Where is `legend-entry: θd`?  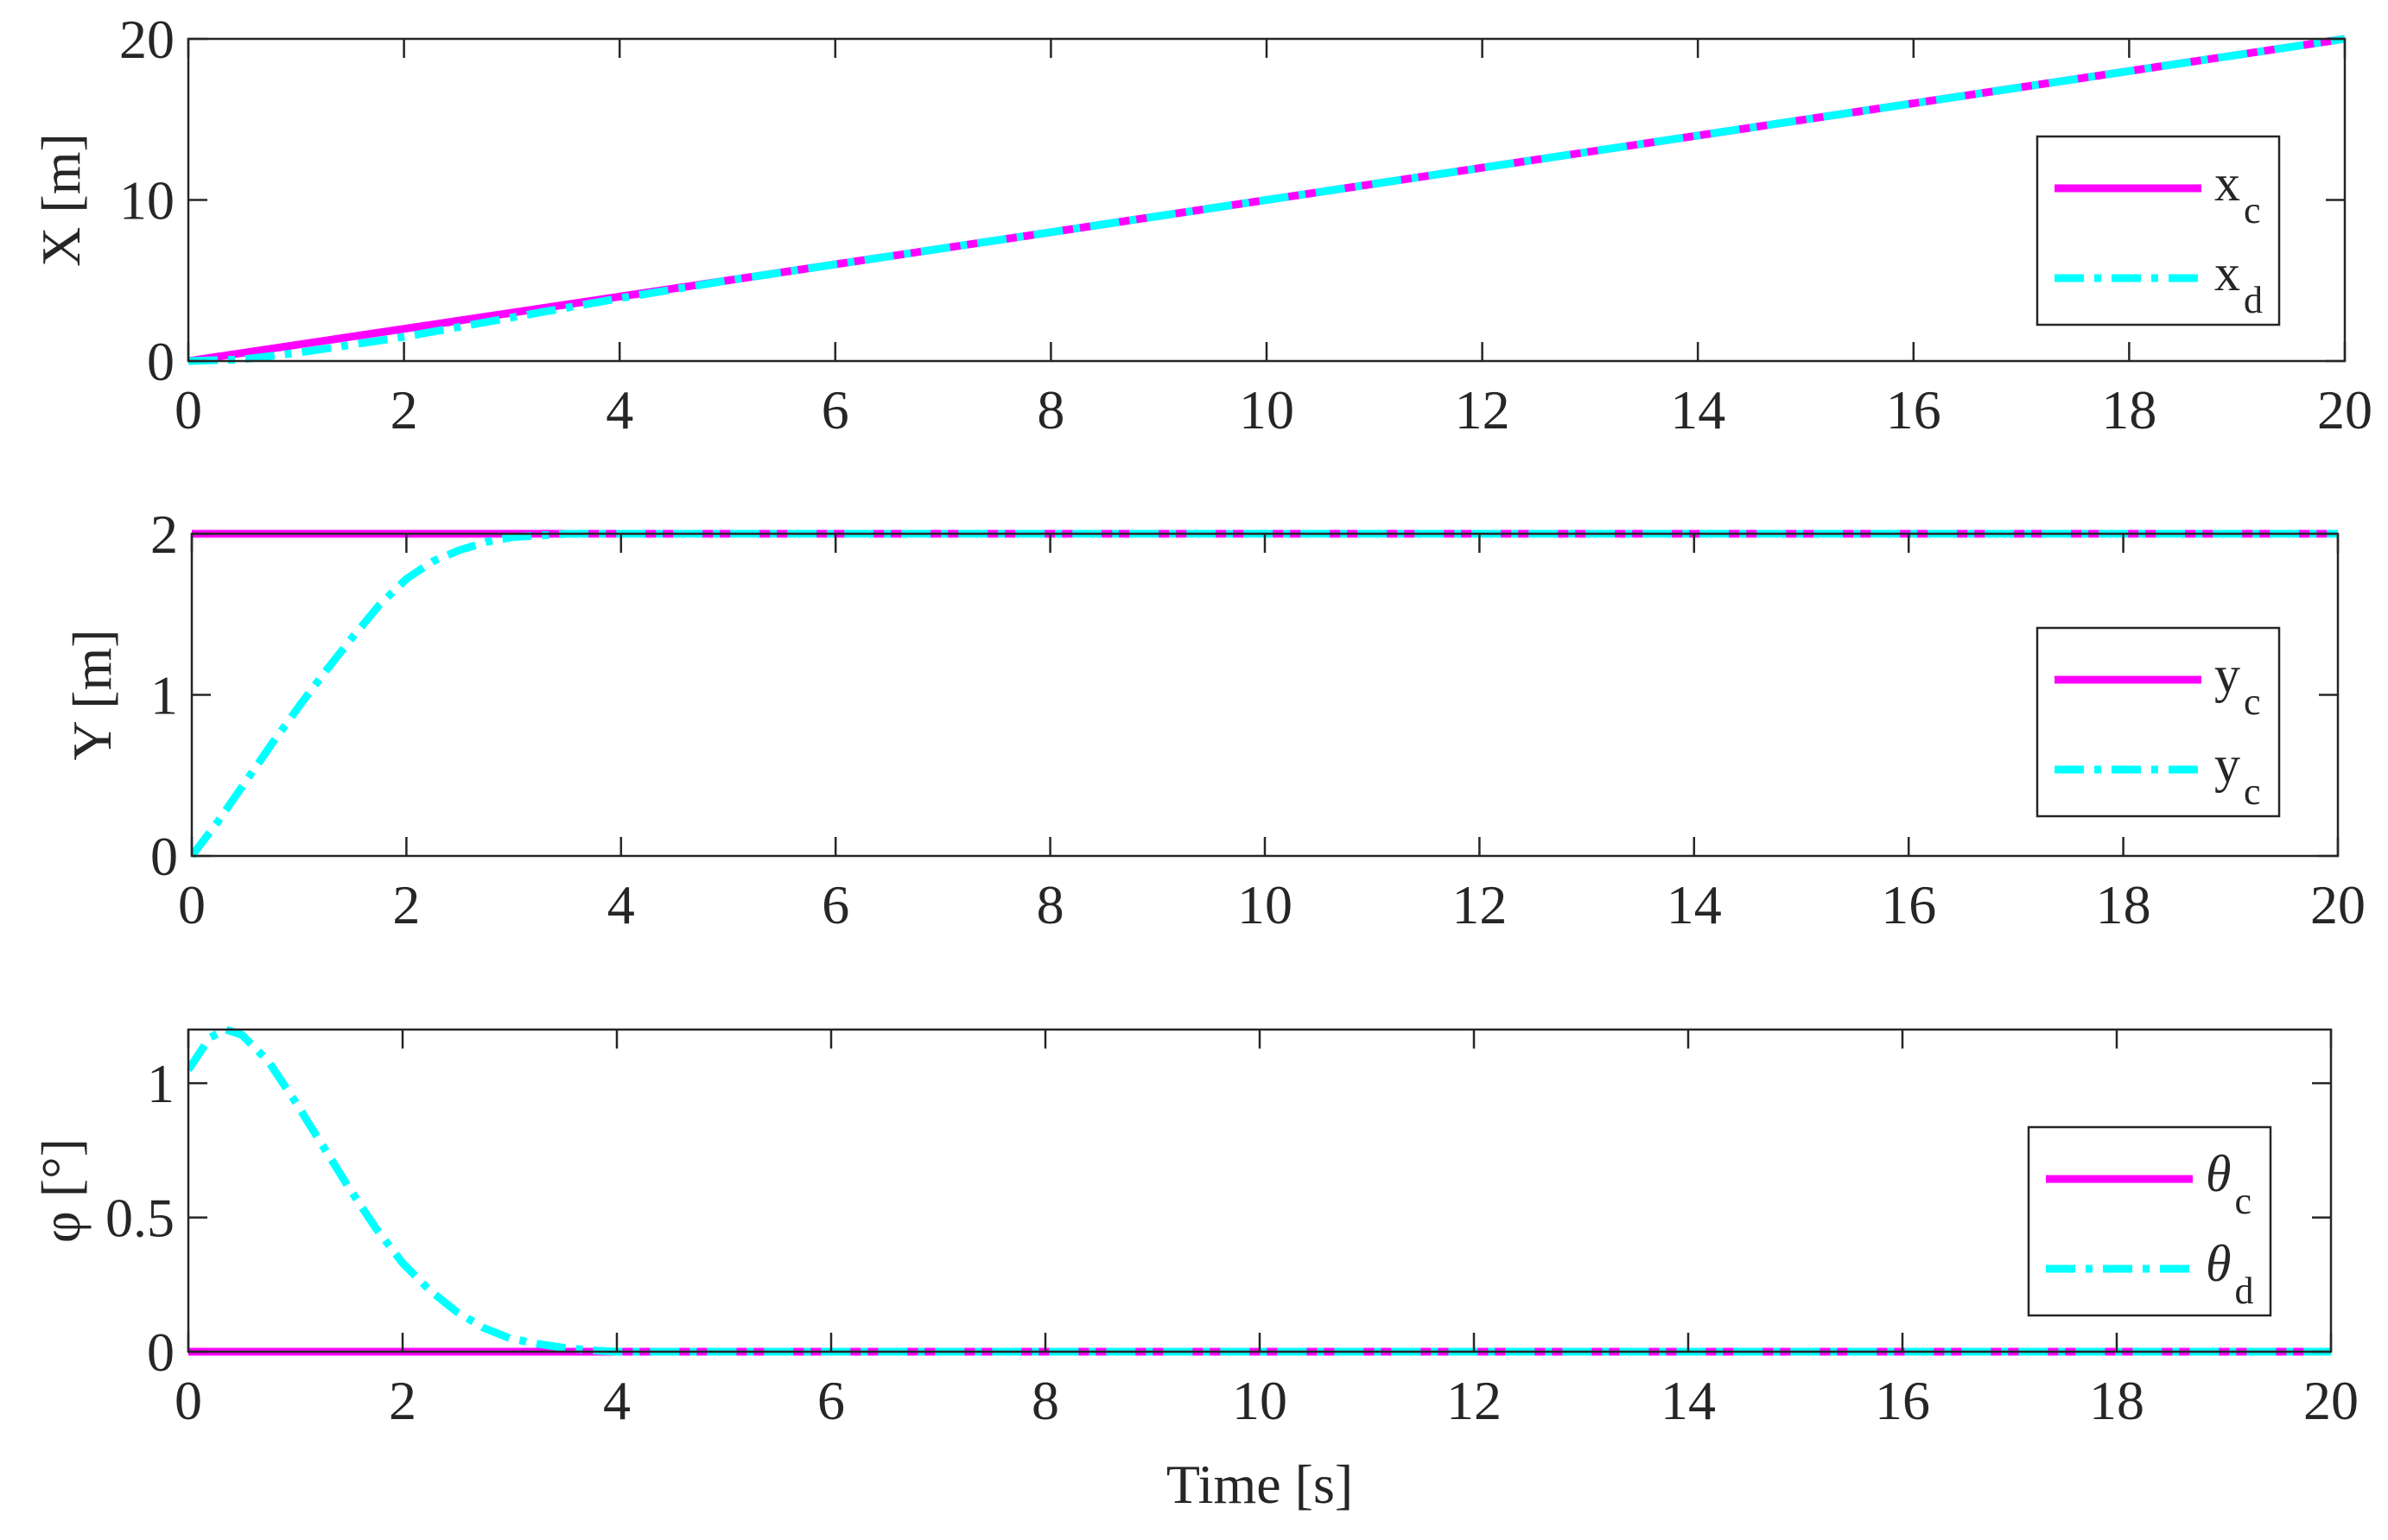
legend-entry: θd is located at coordinates (2229, 1273).